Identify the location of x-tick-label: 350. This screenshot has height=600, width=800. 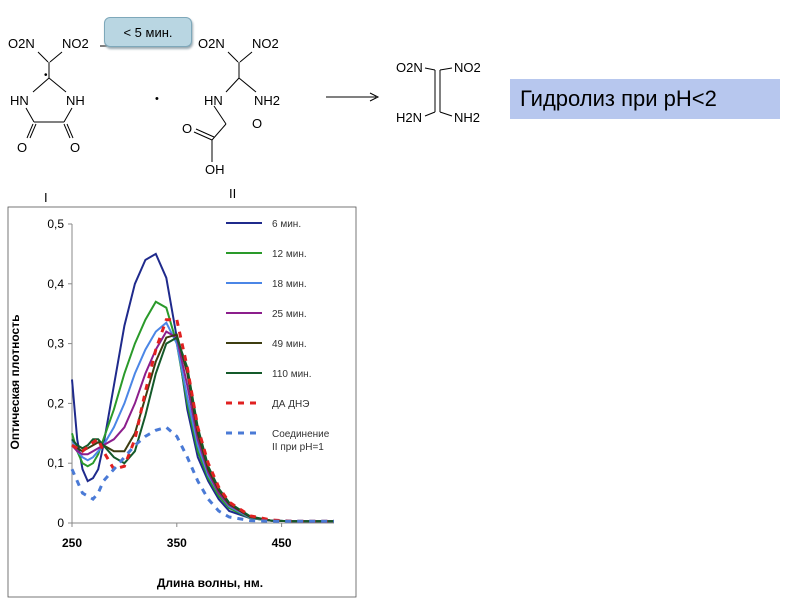
(177, 543).